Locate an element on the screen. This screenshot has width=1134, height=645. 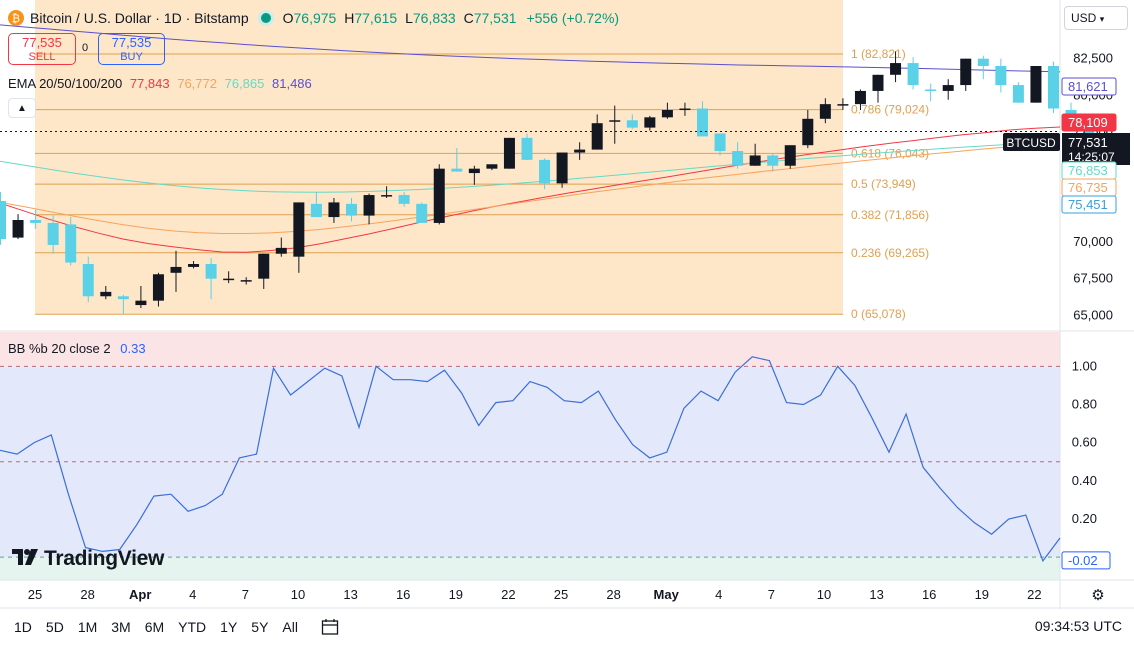
buy-button: 77,535 BUY is located at coordinates (131, 49).